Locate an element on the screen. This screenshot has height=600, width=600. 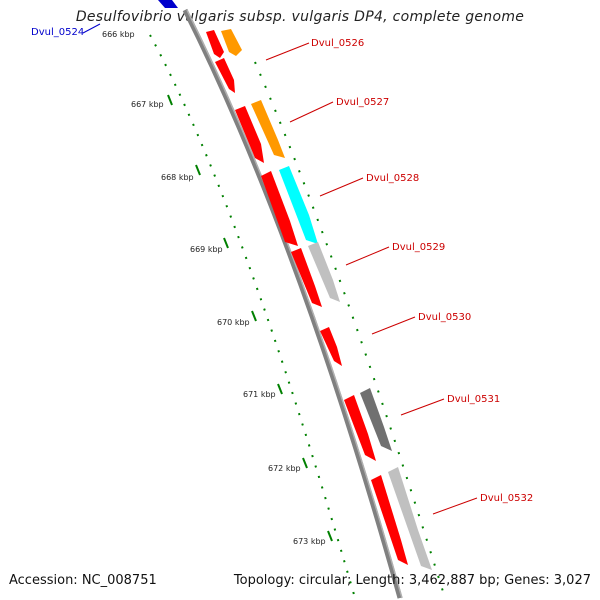
tick-label: 668 kbp is located at coordinates (177, 177).